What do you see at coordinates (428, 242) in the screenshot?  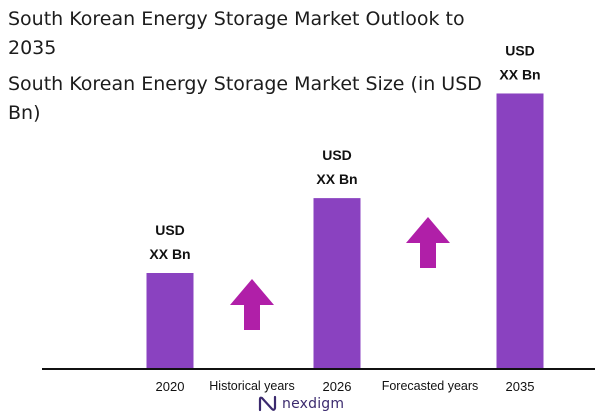 I see `up-arrow-icon-forecasted` at bounding box center [428, 242].